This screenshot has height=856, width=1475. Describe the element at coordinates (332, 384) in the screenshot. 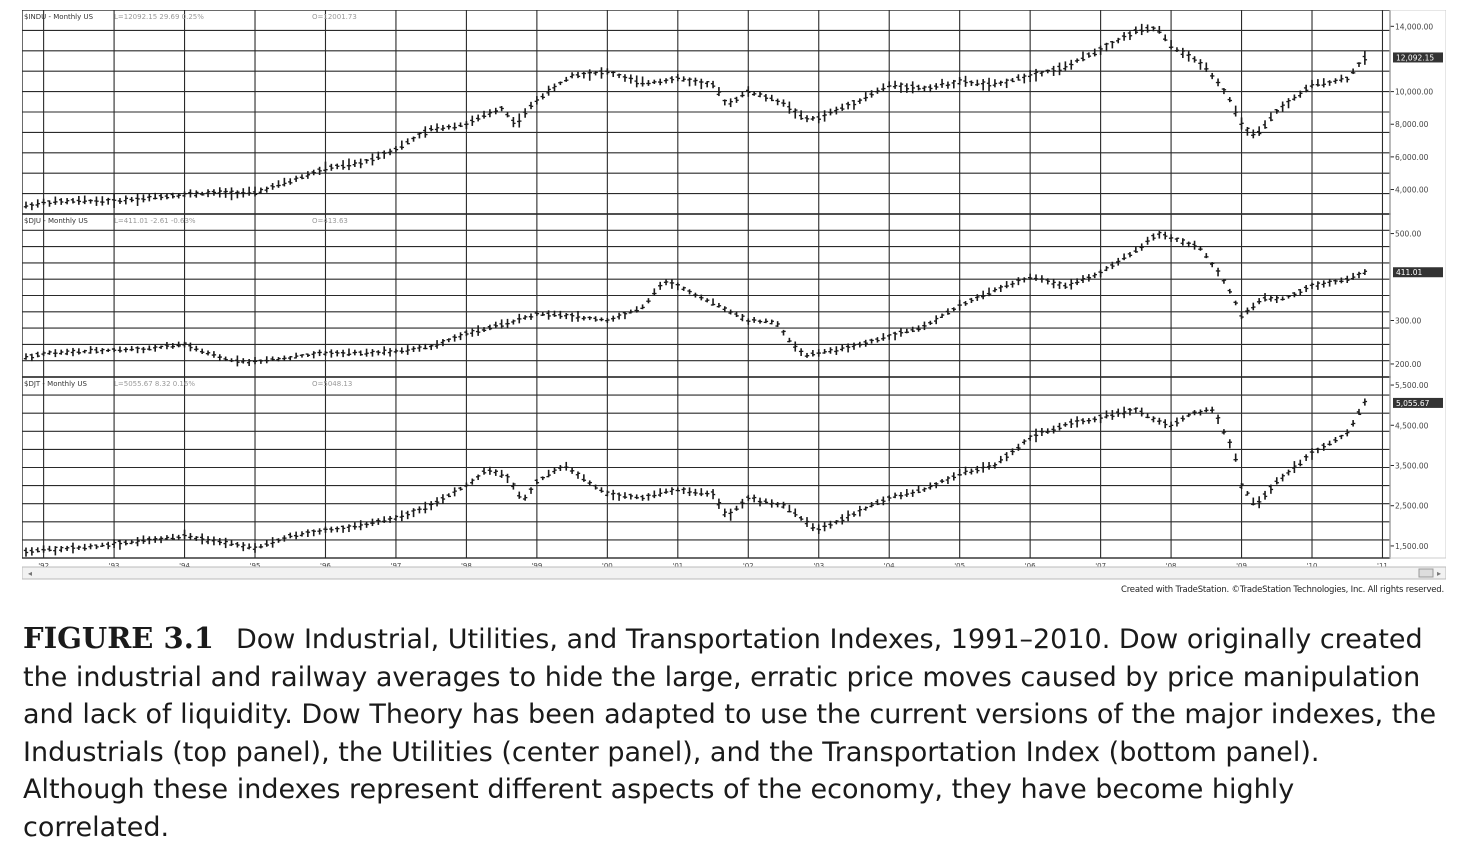

I see `panel-header-open: O=5048.13` at that location.